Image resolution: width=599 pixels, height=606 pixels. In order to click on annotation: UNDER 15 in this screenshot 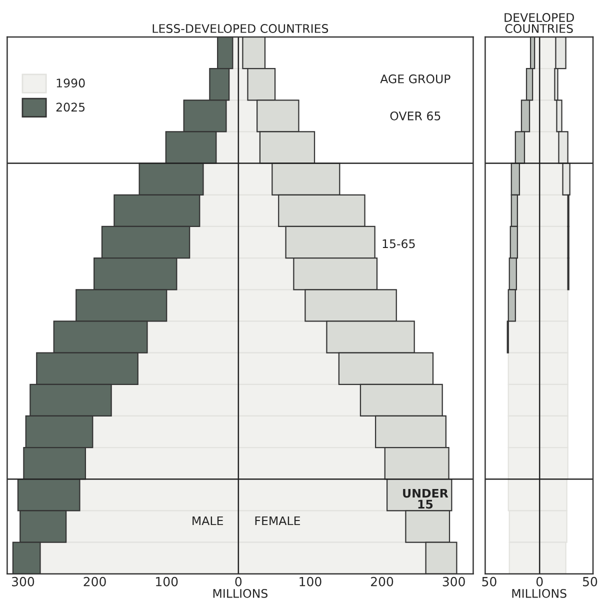, I will do `click(425, 498)`.